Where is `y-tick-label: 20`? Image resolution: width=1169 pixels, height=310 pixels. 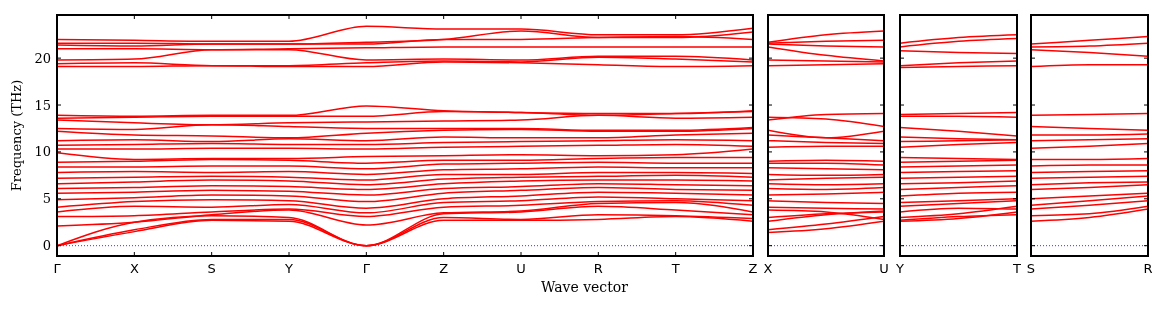 y-tick-label: 20 is located at coordinates (42, 58).